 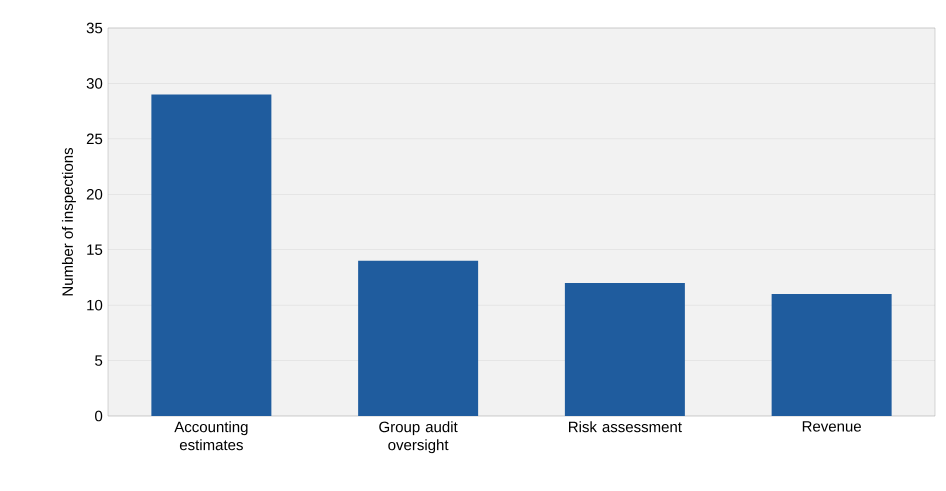 What do you see at coordinates (94, 305) in the screenshot?
I see `y-tick-label: 10` at bounding box center [94, 305].